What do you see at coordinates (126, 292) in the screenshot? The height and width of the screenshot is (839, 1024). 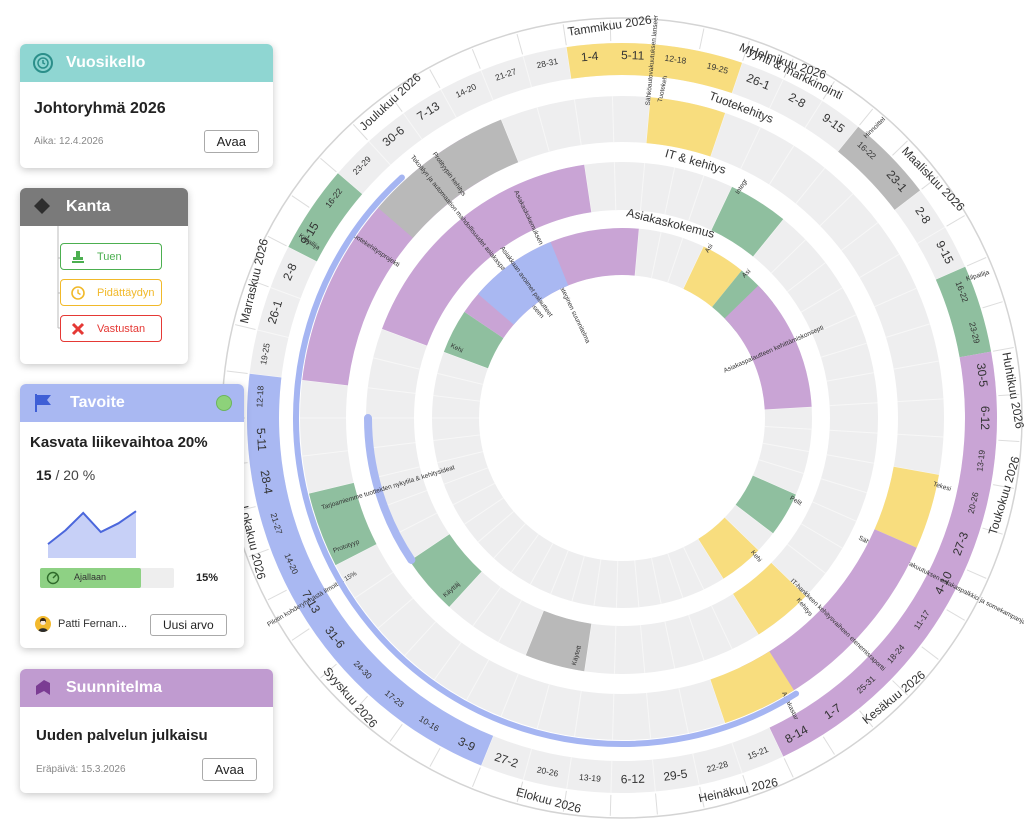 I see `vote-option-abstain-label: Pidättäydyn` at bounding box center [126, 292].